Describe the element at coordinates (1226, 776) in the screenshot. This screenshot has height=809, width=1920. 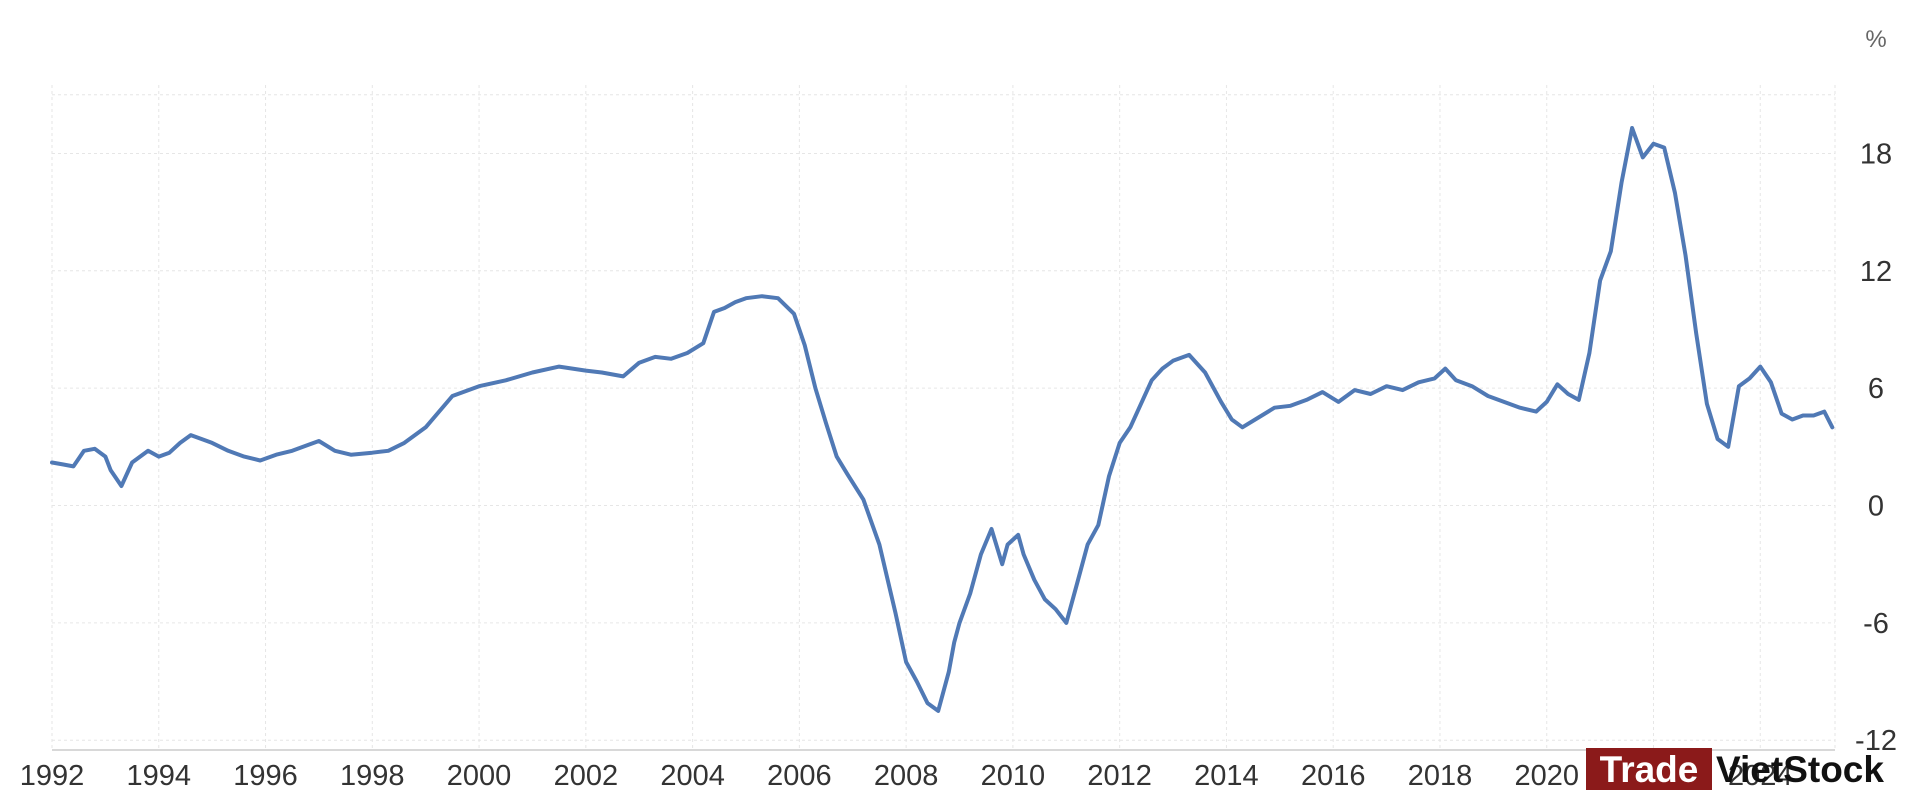
I see `x-tick-label: 2014` at that location.